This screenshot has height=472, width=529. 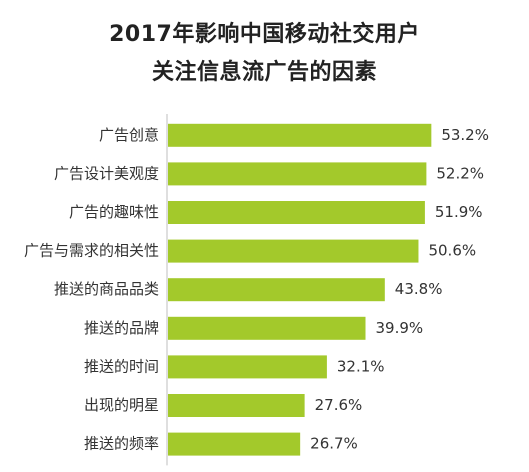 What do you see at coordinates (400, 328) in the screenshot?
I see `value-label: 39.9%` at bounding box center [400, 328].